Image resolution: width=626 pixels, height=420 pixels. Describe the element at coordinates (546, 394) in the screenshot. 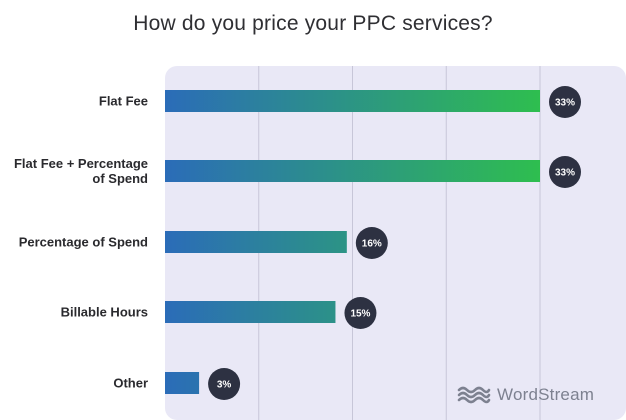

I see `brand-name: WordStream` at that location.